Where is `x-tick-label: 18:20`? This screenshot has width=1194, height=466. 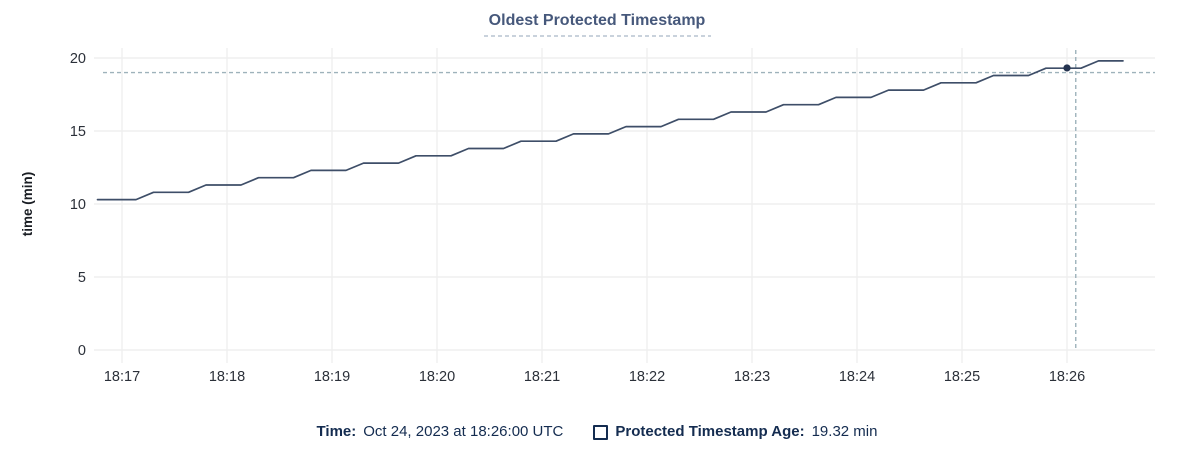
x-tick-label: 18:20 is located at coordinates (437, 377).